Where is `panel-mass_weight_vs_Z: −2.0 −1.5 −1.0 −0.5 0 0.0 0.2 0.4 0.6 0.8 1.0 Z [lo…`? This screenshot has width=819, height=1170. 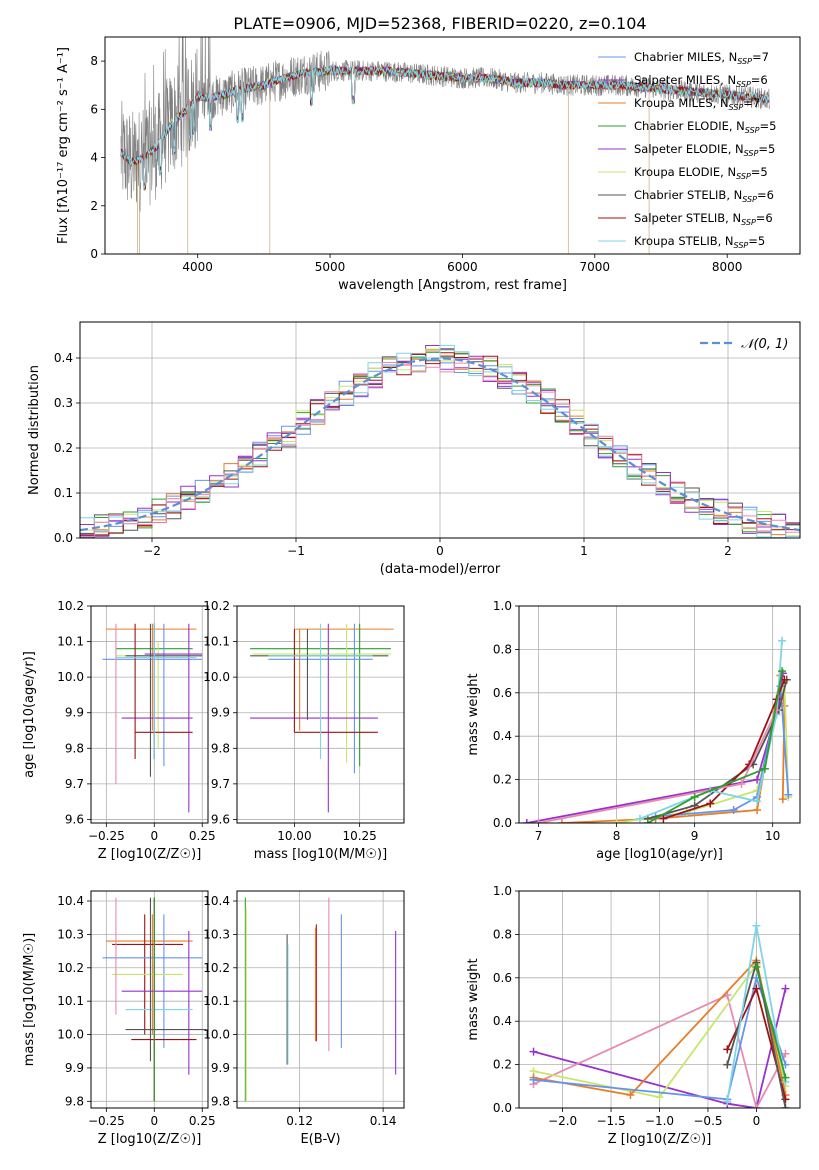
panel-mass_weight_vs_Z: −2.0 −1.5 −1.0 −0.5 0 0.0 0.2 0.4 0.6 0.8 1.0 Z [lo… is located at coordinates (633, 1015).